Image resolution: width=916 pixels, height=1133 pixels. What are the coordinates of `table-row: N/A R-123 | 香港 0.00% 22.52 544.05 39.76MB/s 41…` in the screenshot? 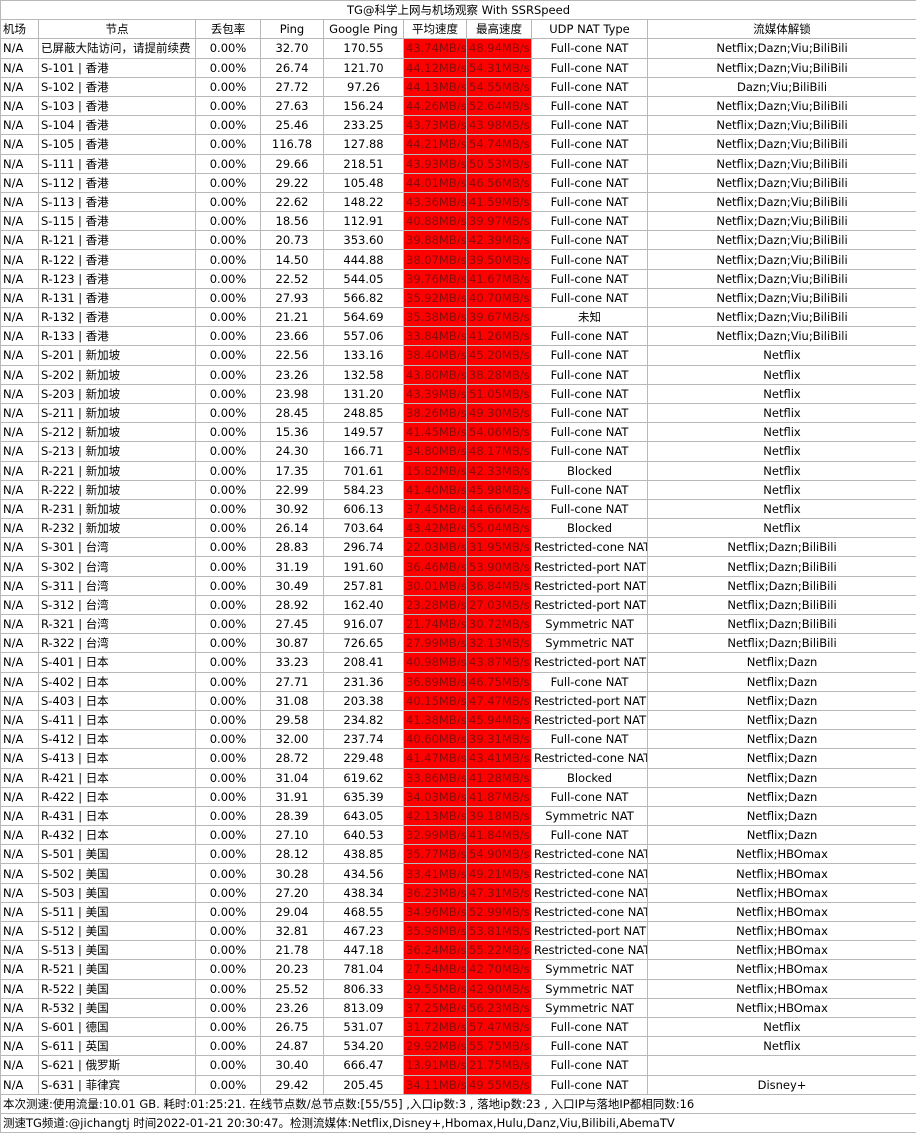 It's located at (458, 278).